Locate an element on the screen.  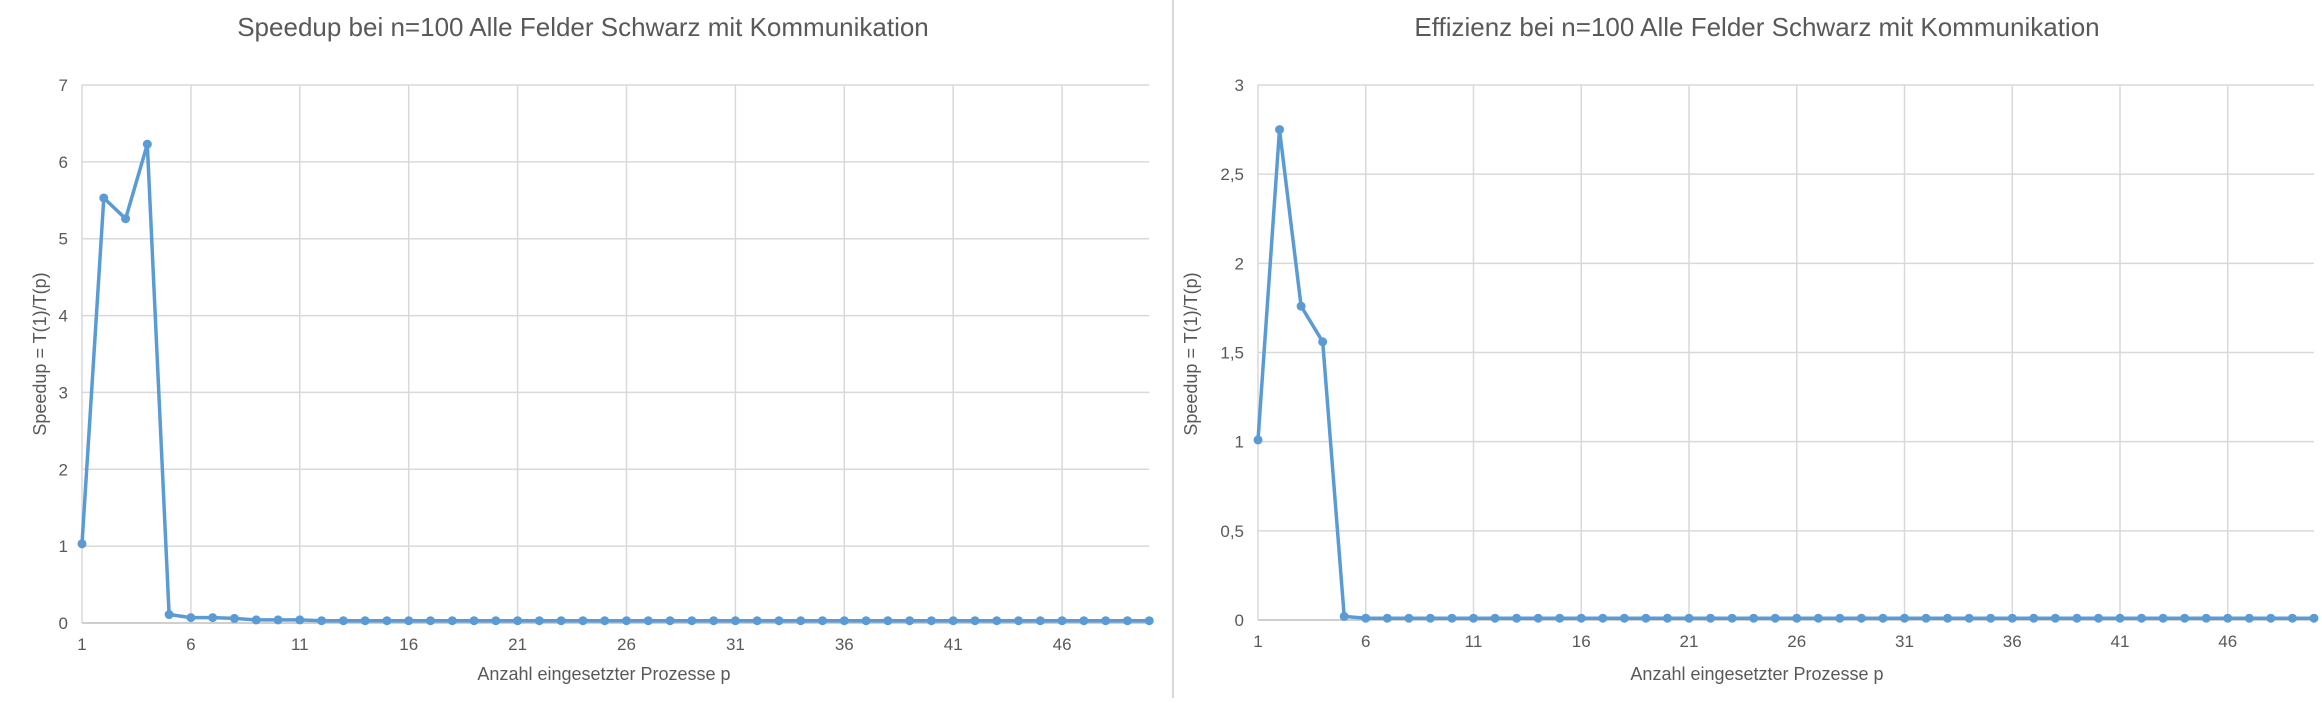
y-tick-labels: 0 1 2 3 4 5 6 7 is located at coordinates (63, 354).